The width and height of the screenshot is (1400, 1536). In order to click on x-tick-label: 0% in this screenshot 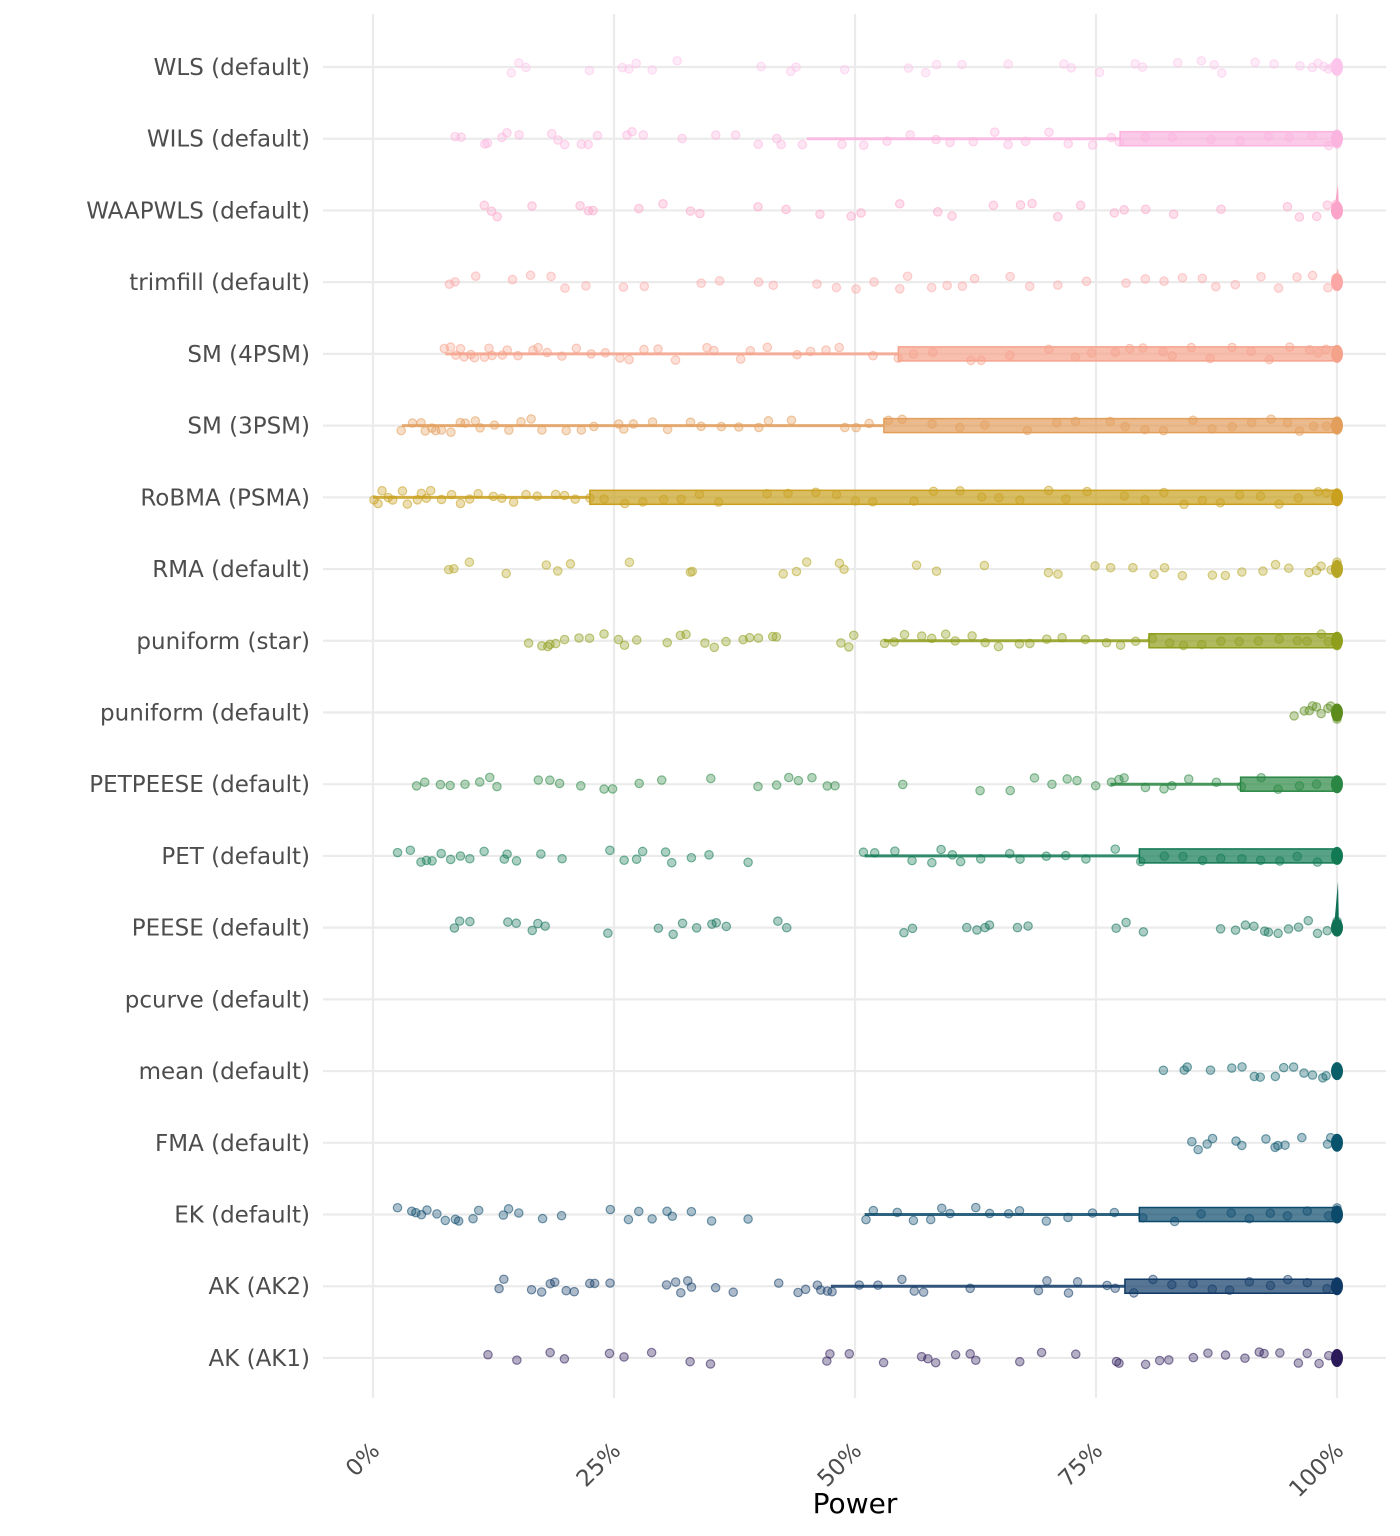, I will do `click(363, 1460)`.